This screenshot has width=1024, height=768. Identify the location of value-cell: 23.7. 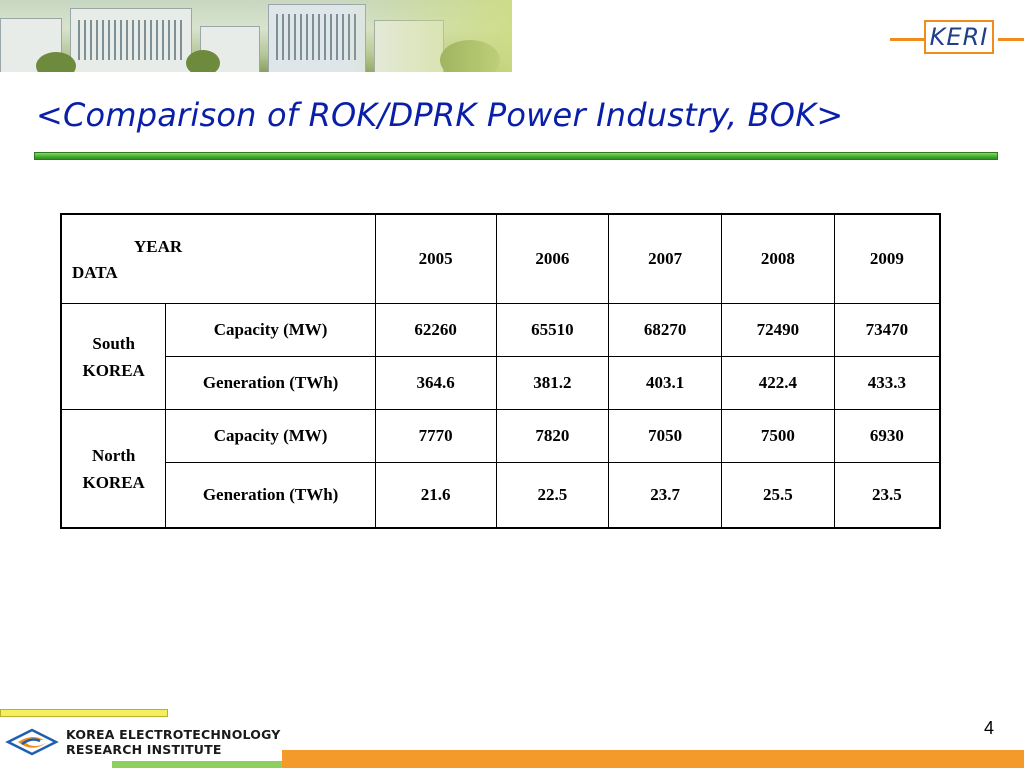
(665, 495).